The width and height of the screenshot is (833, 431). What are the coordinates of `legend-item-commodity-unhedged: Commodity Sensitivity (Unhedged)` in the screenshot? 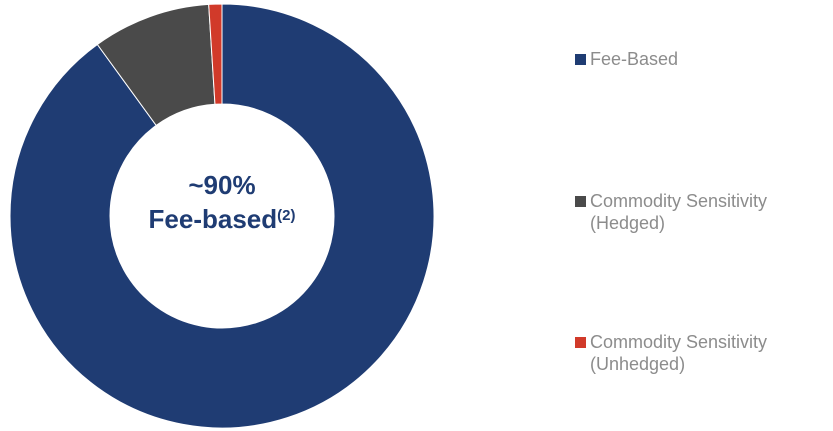 It's located at (702, 353).